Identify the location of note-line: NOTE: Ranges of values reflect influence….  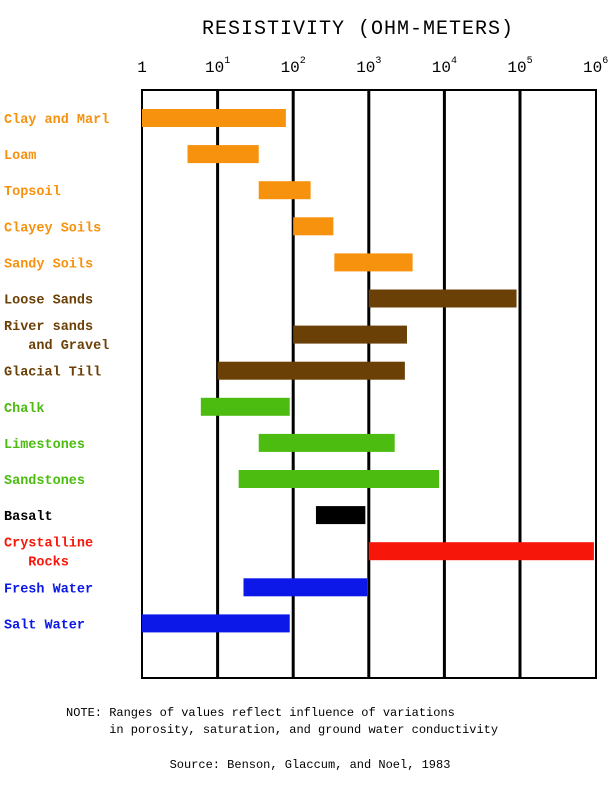
(260, 713).